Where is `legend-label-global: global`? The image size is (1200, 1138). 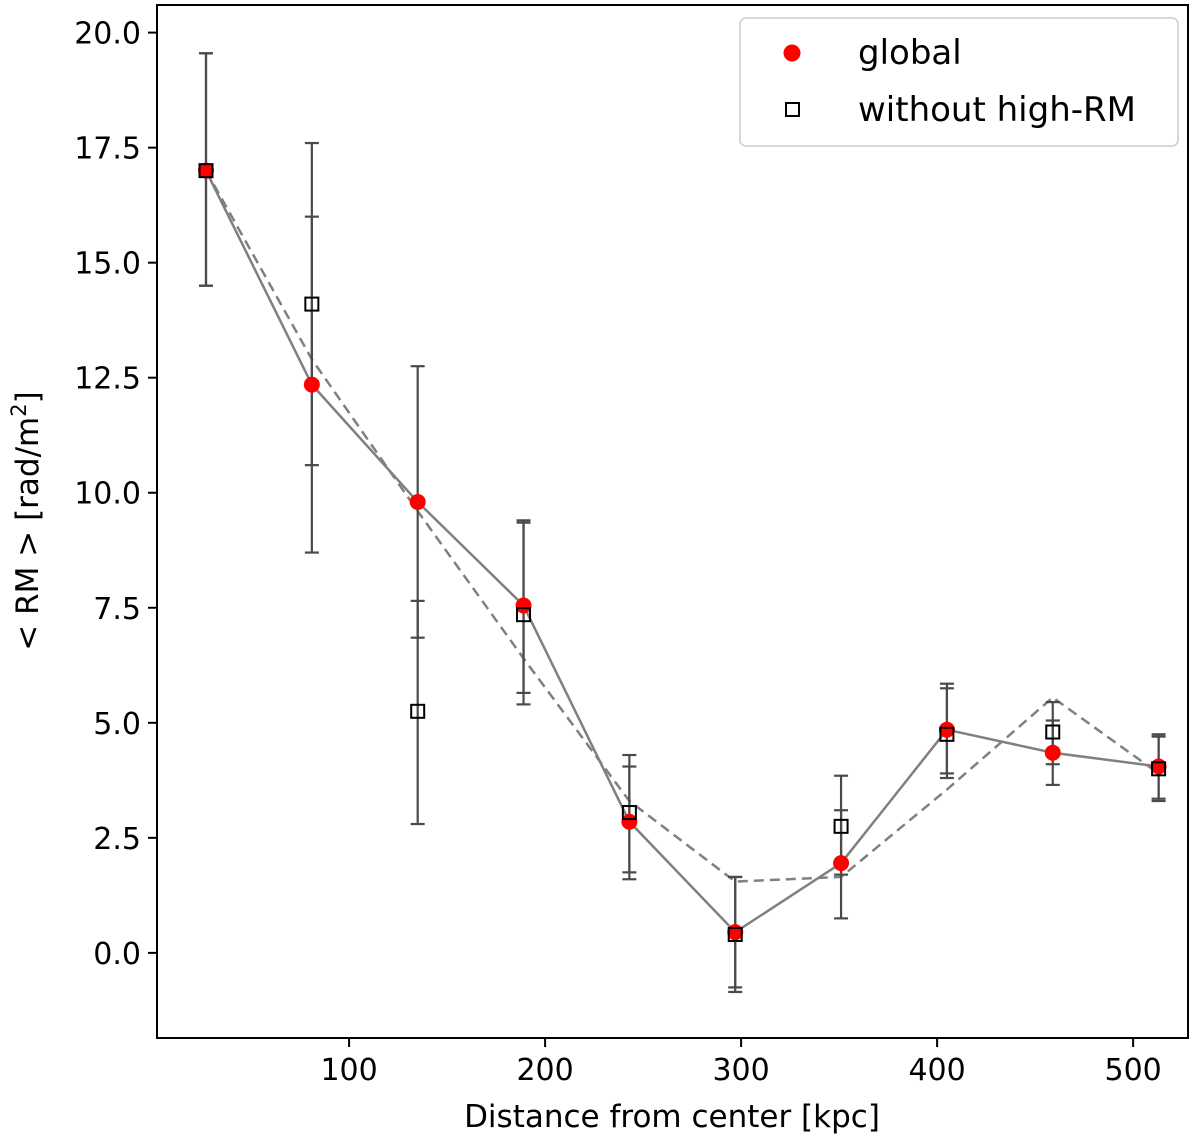
legend-label-global: global is located at coordinates (910, 53).